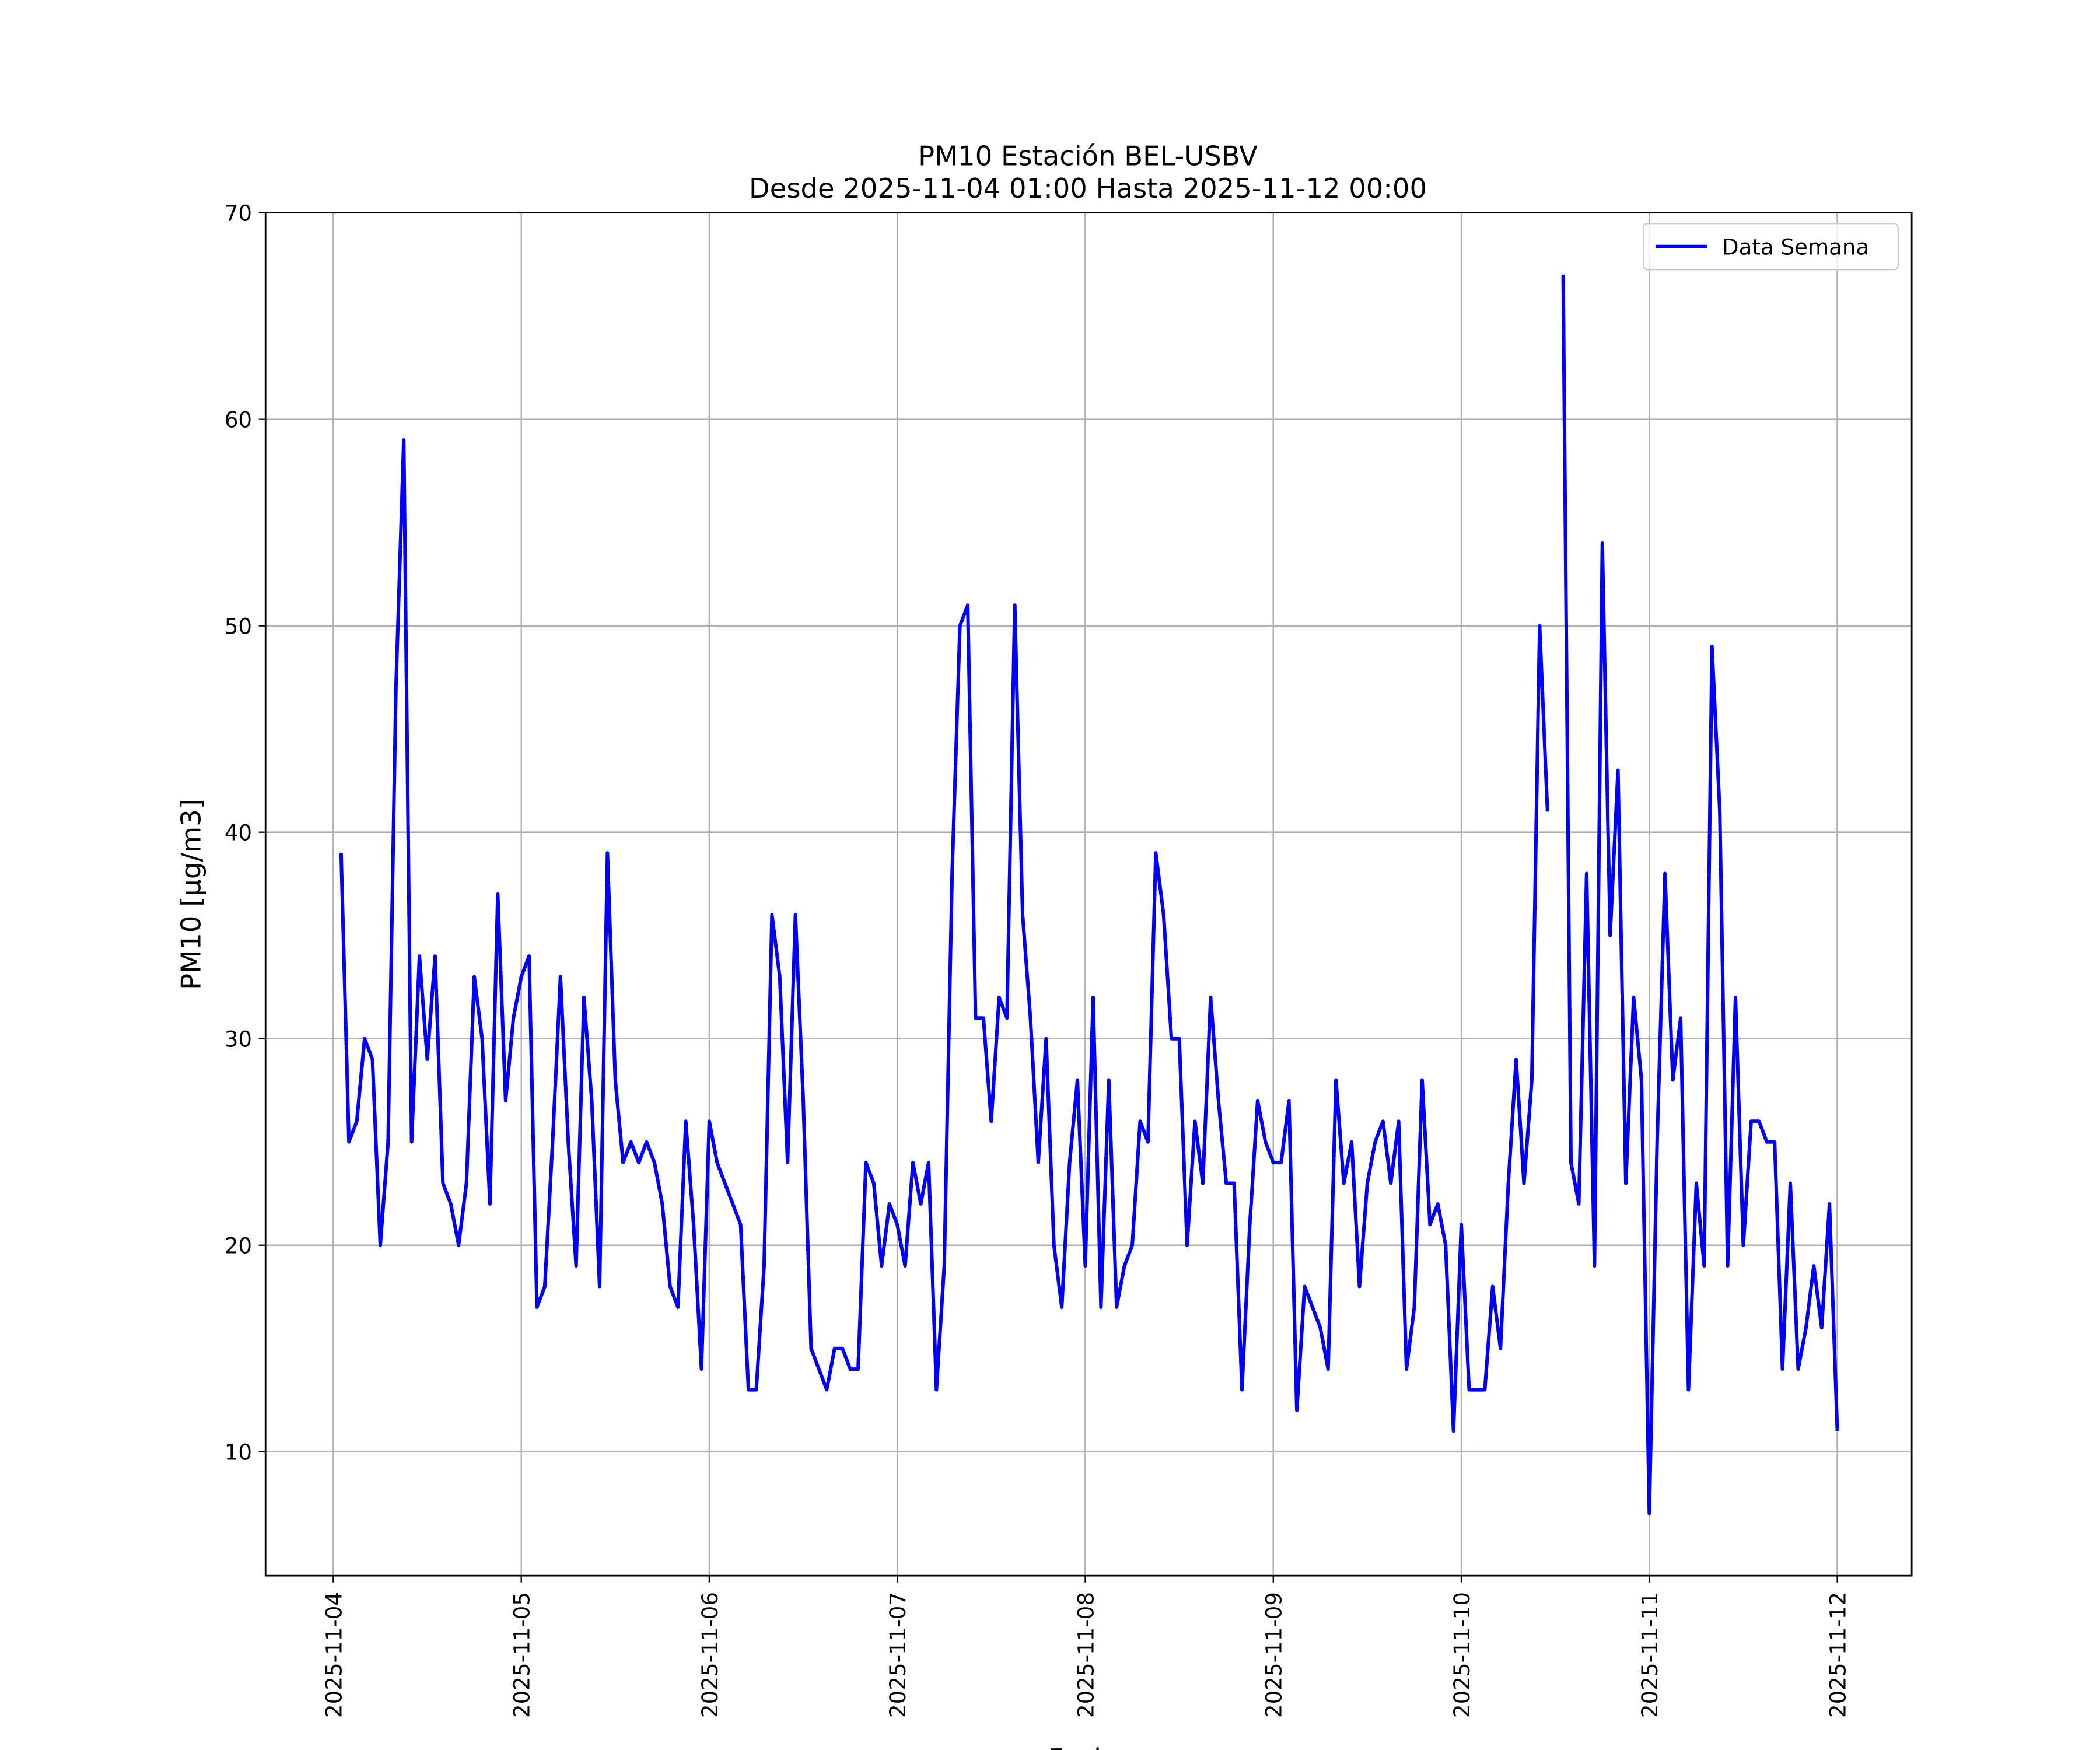 This screenshot has width=2100, height=1750. I want to click on y-tick-label: 20, so click(238, 1246).